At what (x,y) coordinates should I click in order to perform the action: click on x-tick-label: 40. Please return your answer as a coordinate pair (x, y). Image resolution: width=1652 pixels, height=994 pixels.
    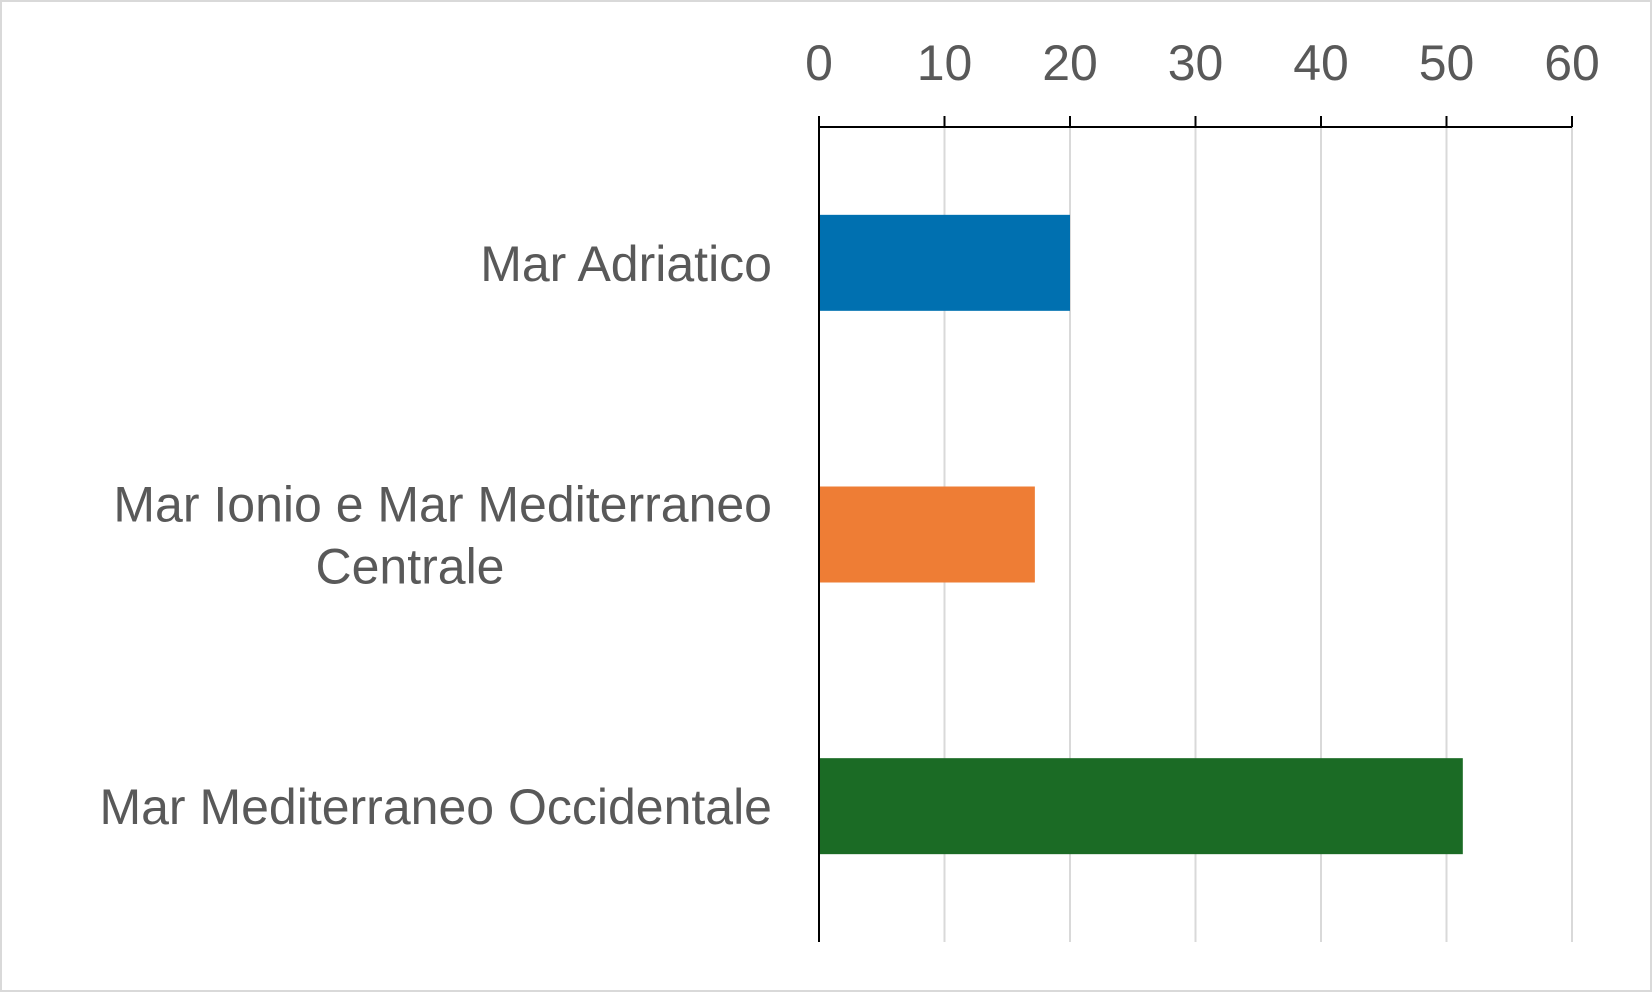
    Looking at the image, I should click on (1321, 63).